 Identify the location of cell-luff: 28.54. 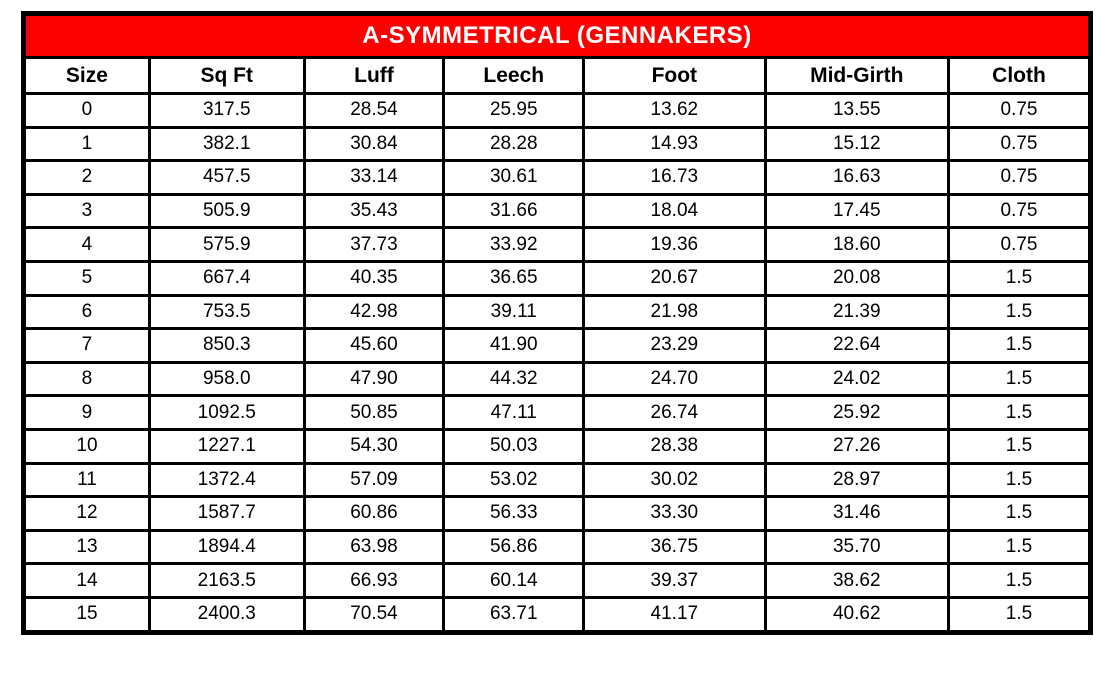
(374, 110).